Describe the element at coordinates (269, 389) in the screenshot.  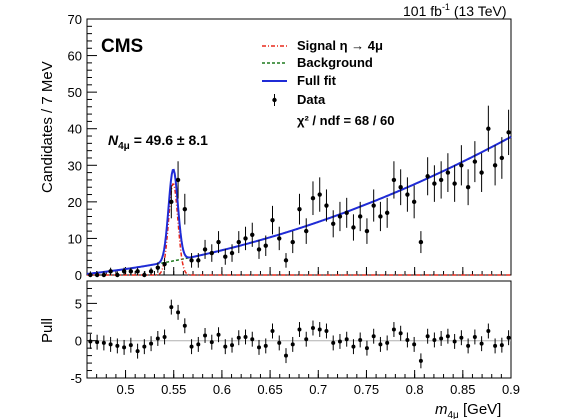
I see `x-tick-label: 0.65` at that location.